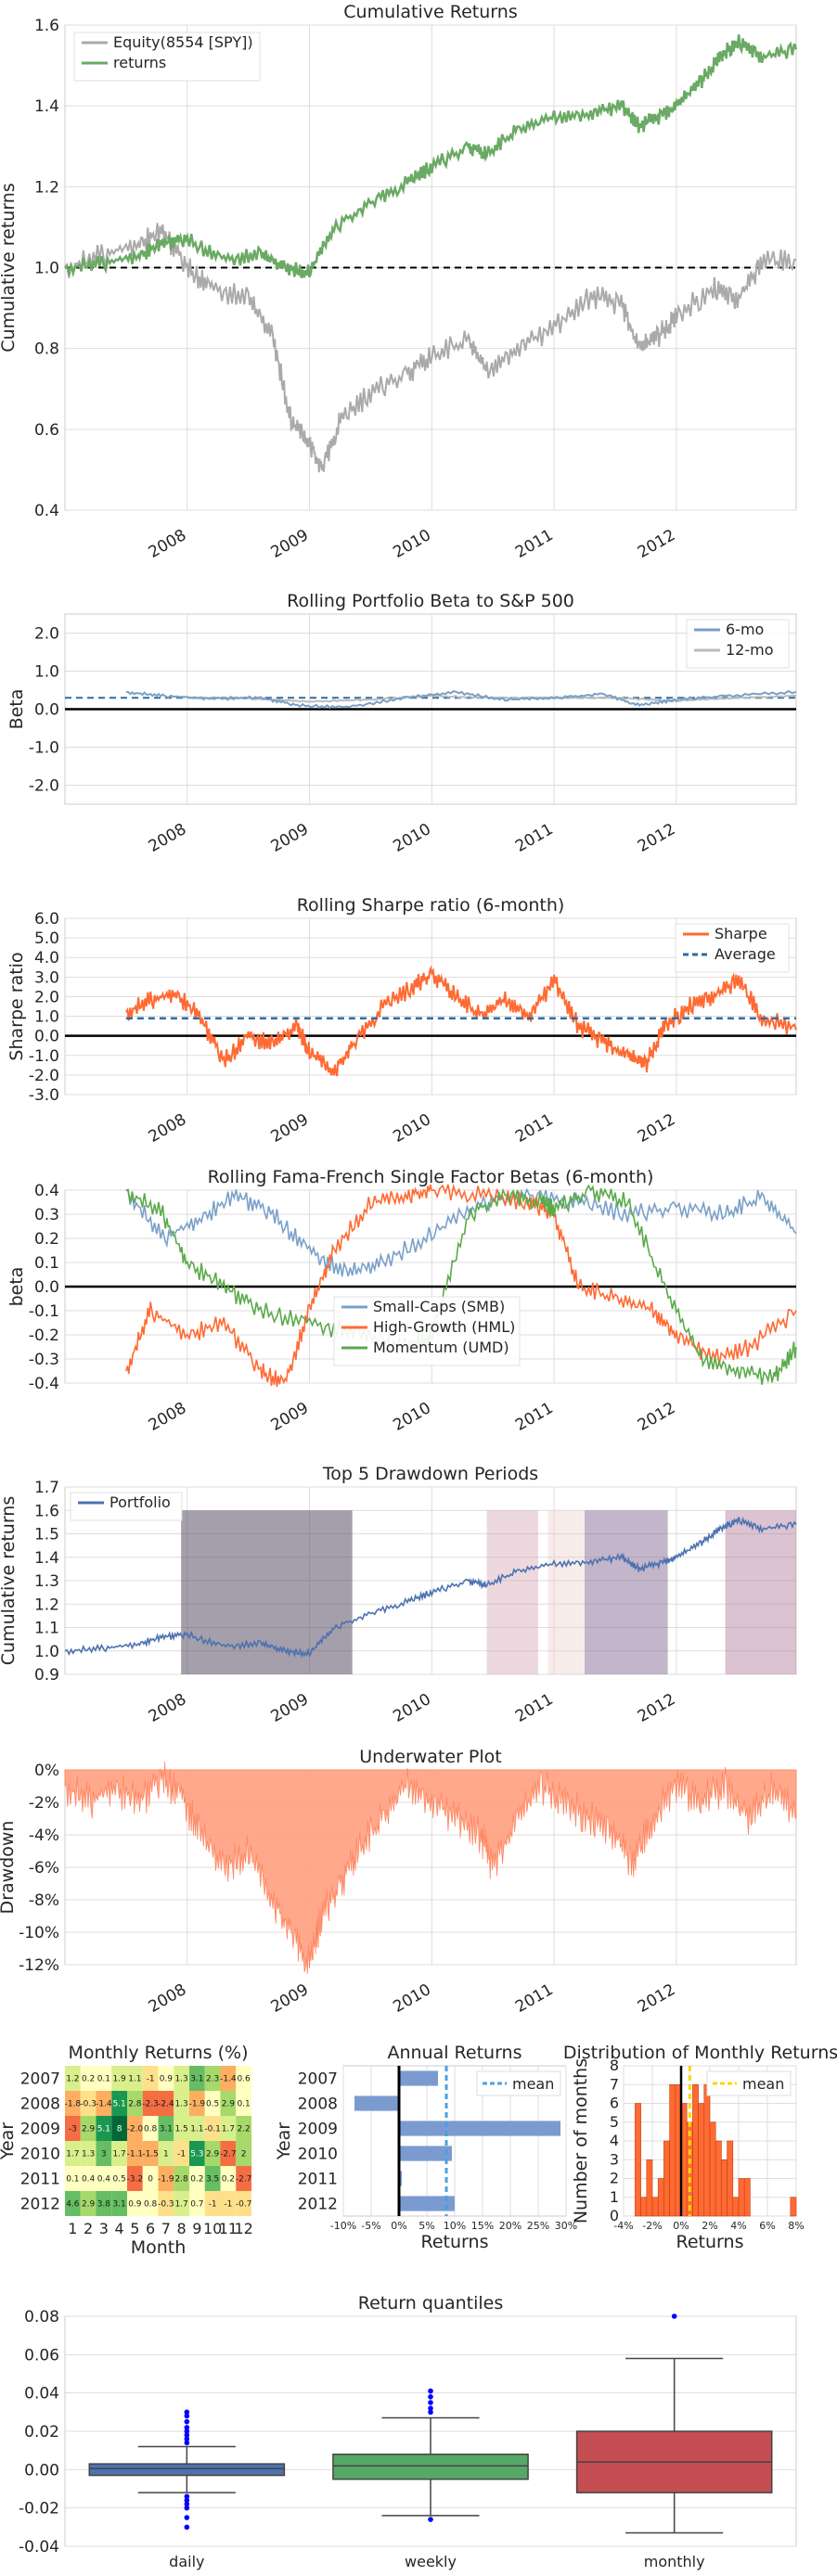 This screenshot has width=837, height=2576. I want to click on x-tick-label: 8%, so click(796, 2226).